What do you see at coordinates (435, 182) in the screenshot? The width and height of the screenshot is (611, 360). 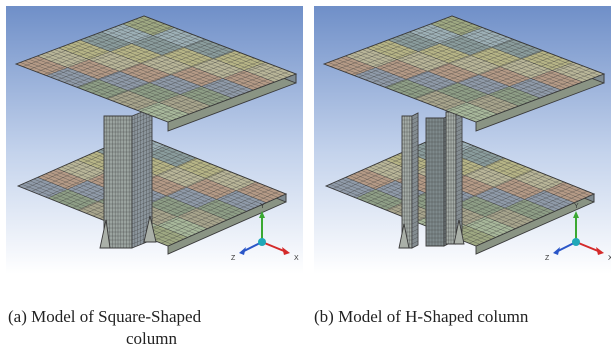 I see `h-web-front-mesh` at bounding box center [435, 182].